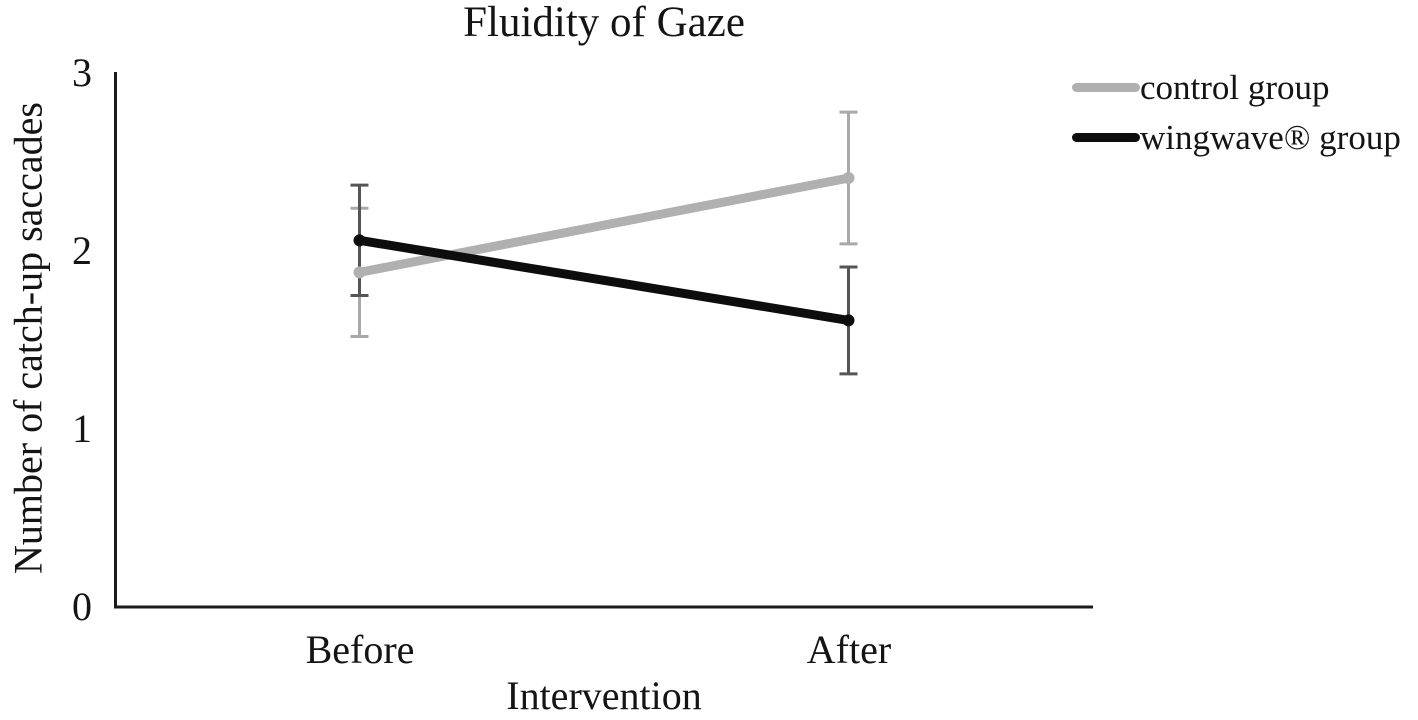 The image size is (1418, 720). I want to click on series-layer, so click(604, 243).